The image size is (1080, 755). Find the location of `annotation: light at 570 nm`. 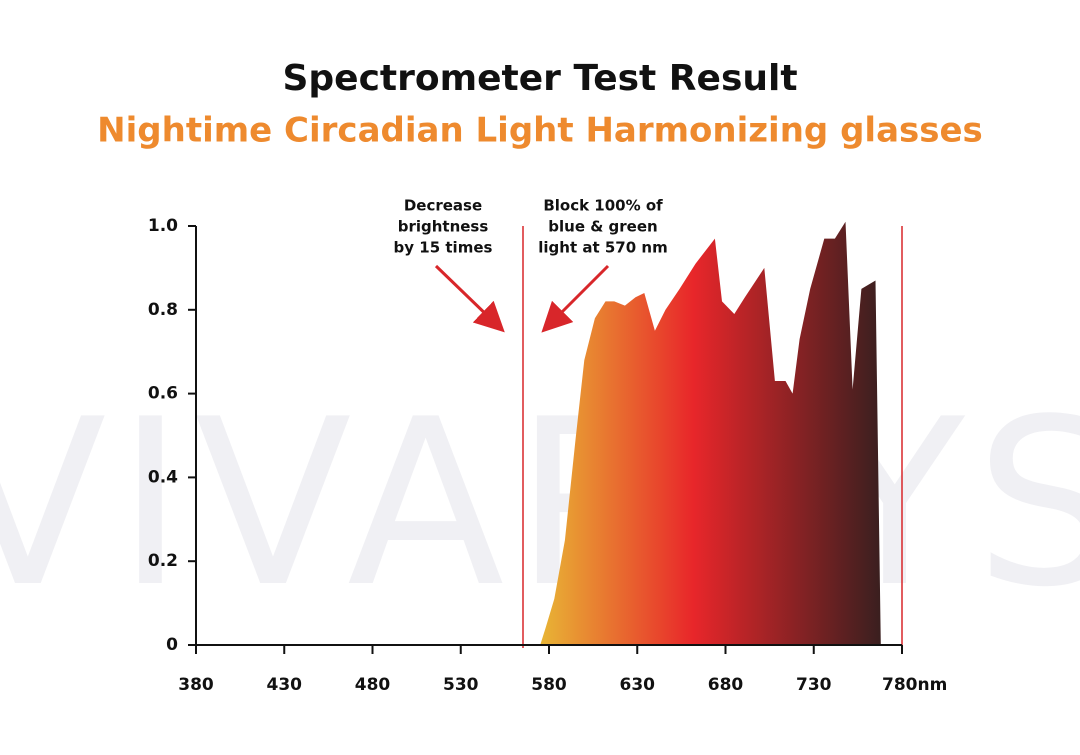

annotation: light at 570 nm is located at coordinates (602, 248).